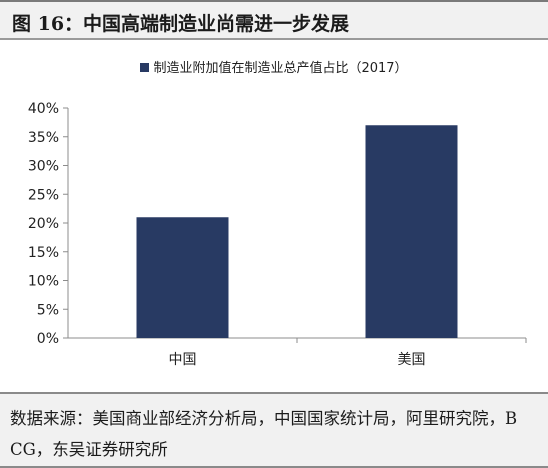 This screenshot has width=548, height=468. Describe the element at coordinates (43, 138) in the screenshot. I see `y-tick-label: 35%` at that location.